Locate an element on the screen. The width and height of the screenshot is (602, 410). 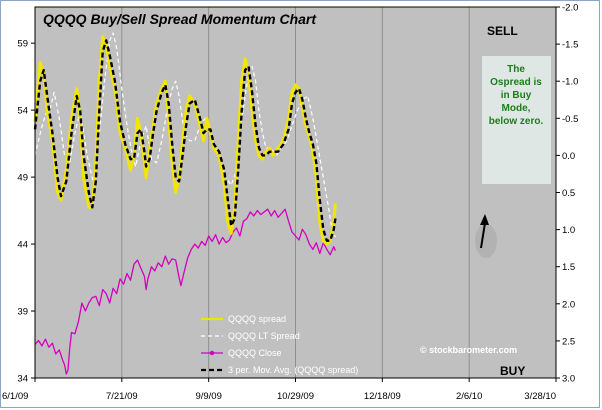
x-tick-label: 12/18/09 is located at coordinates (382, 396).